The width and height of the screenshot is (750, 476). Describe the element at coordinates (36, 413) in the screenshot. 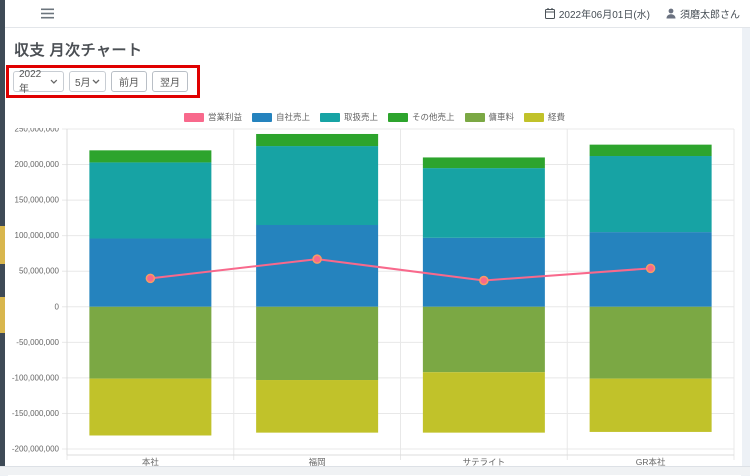

I see `y-tick-label: -150,000,000` at that location.